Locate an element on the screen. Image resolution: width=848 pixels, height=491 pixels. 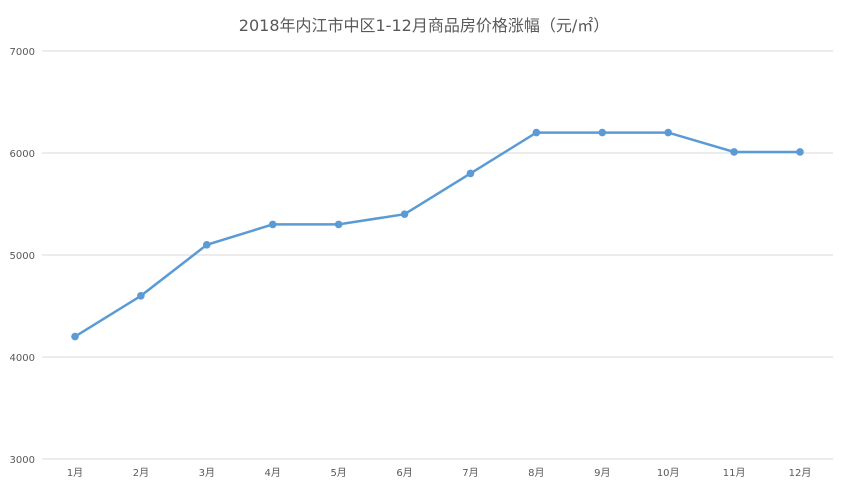
y-tick-label: 3000 is located at coordinates (22, 460).